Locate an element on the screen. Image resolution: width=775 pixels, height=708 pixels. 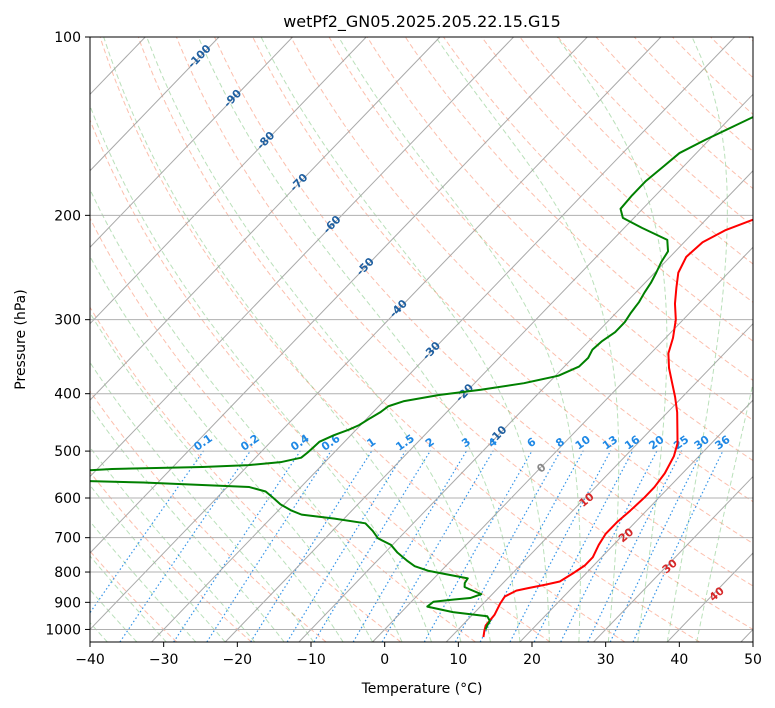
x-tick-label: −20 is located at coordinates (238, 660).